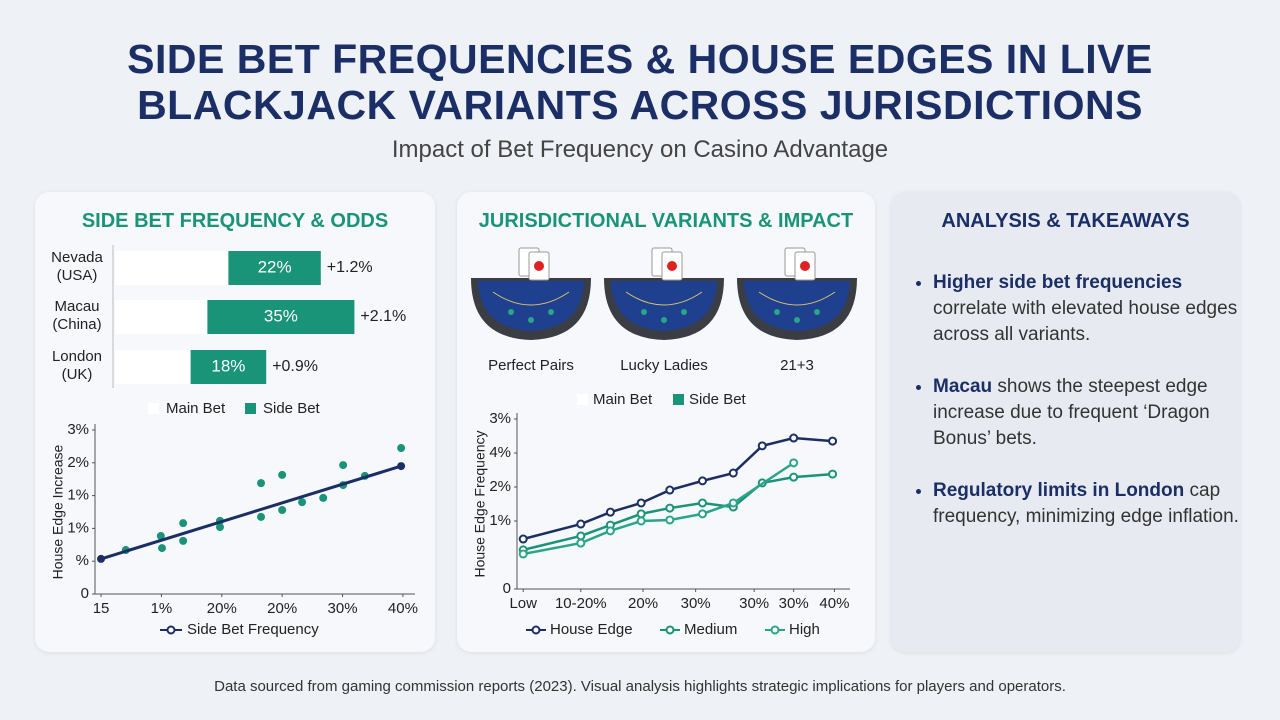  Describe the element at coordinates (480, 503) in the screenshot. I see `y-axis-label: House Edge Frequency` at that location.